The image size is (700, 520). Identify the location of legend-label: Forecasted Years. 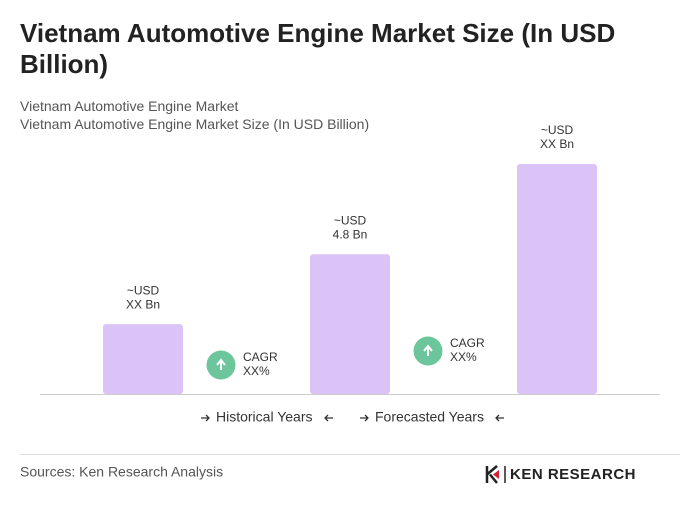
(429, 417).